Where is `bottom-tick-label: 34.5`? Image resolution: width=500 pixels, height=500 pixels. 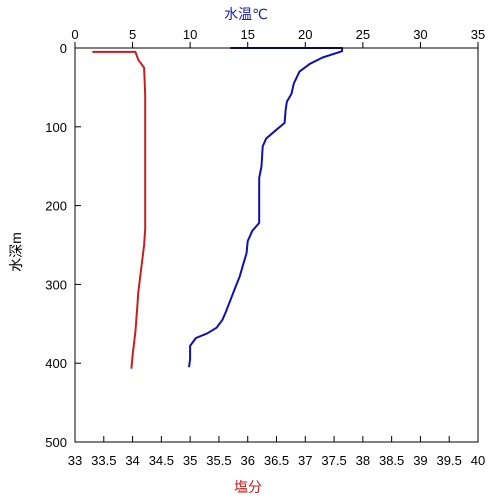
bottom-tick-label: 34.5 is located at coordinates (161, 460).